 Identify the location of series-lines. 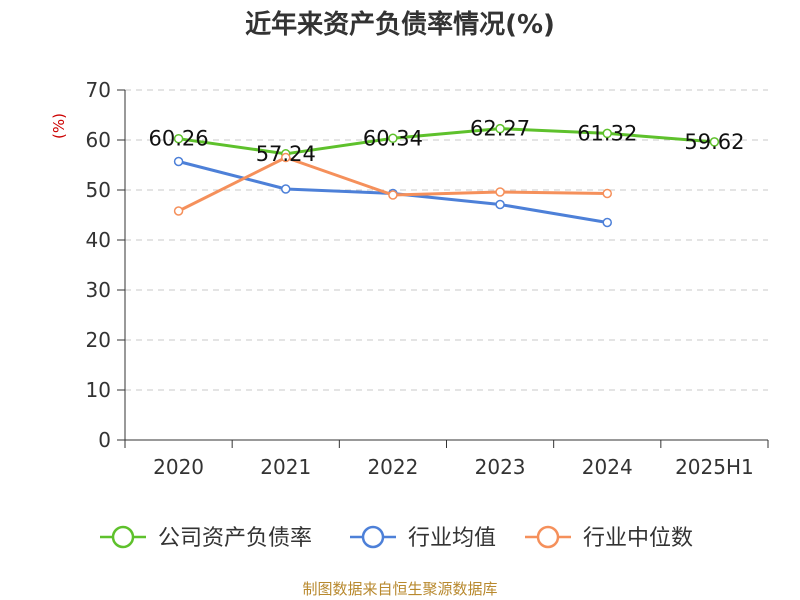
(446, 175).